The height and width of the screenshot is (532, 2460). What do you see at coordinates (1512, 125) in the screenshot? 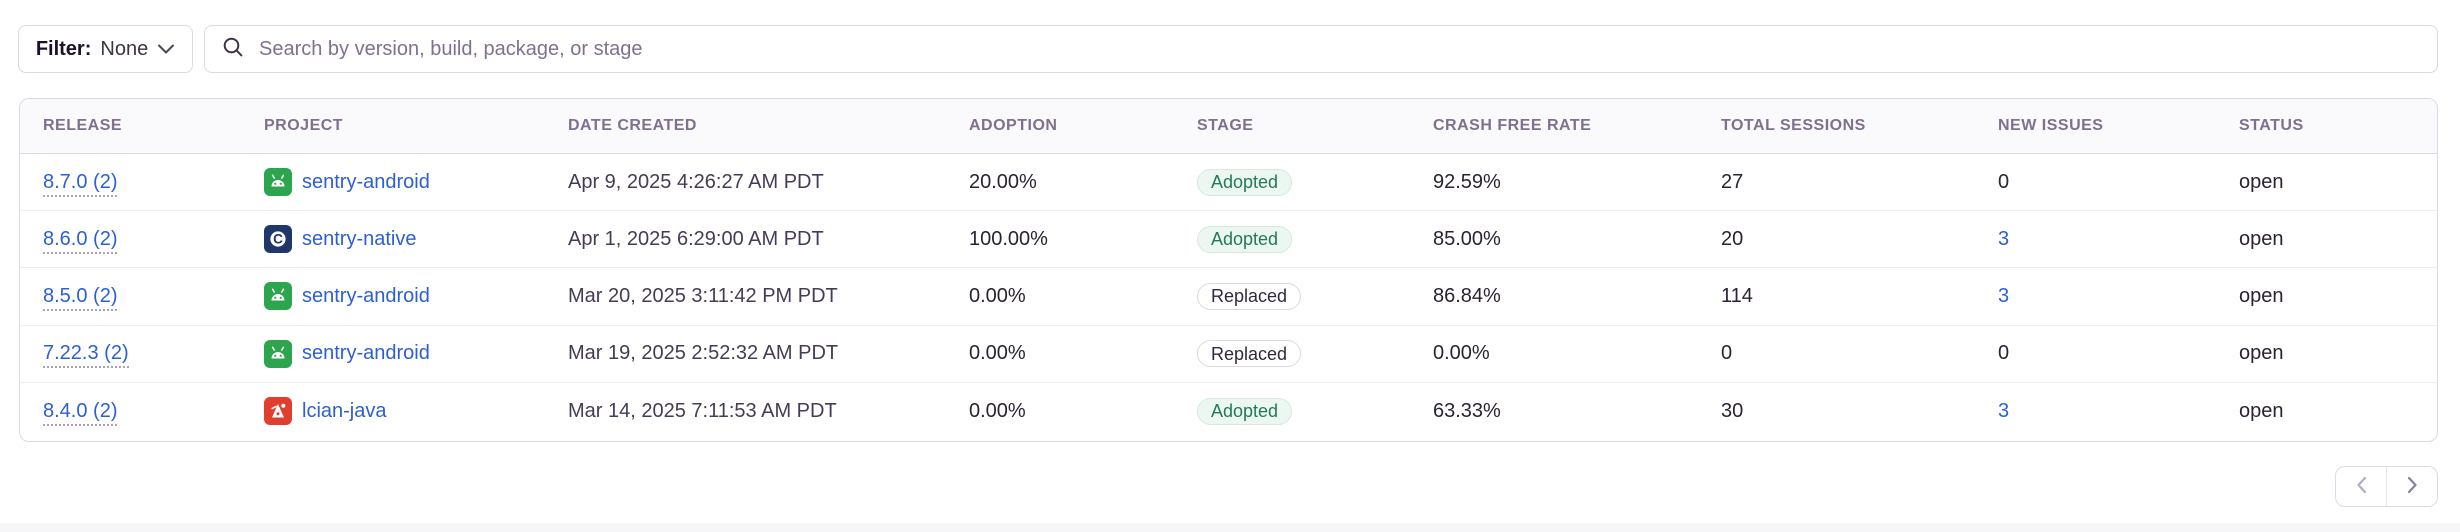
I see `column-header: CRASH FREE RATE` at bounding box center [1512, 125].